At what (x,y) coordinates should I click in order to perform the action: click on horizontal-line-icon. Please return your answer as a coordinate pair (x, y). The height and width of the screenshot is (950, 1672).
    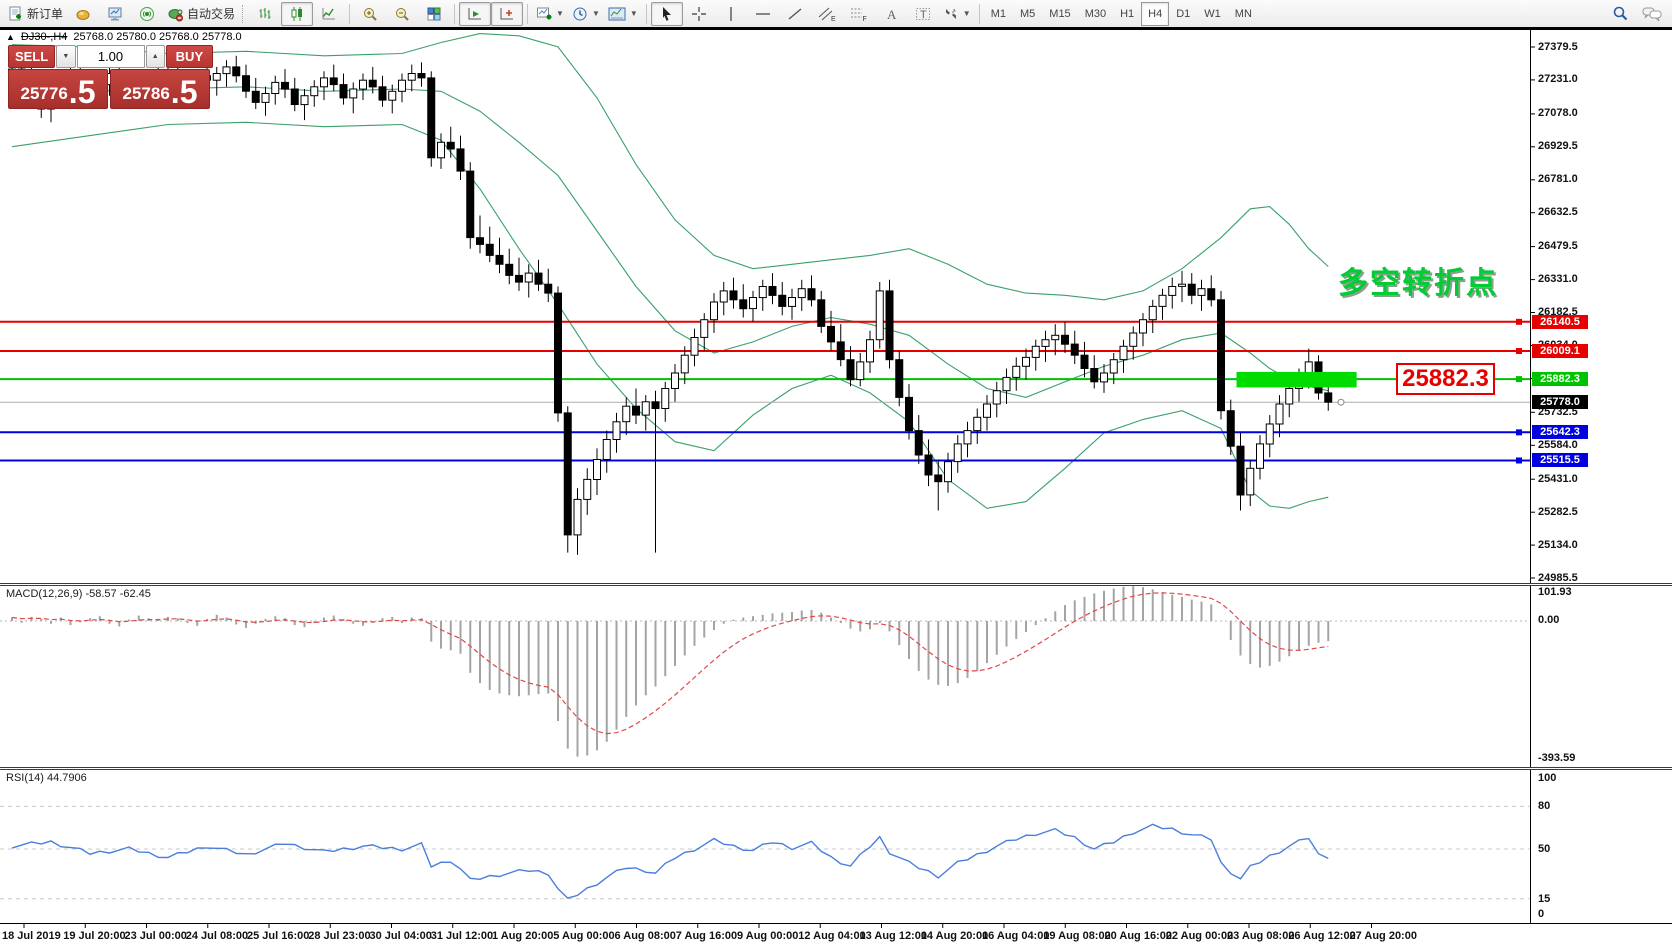
    Looking at the image, I should click on (762, 13).